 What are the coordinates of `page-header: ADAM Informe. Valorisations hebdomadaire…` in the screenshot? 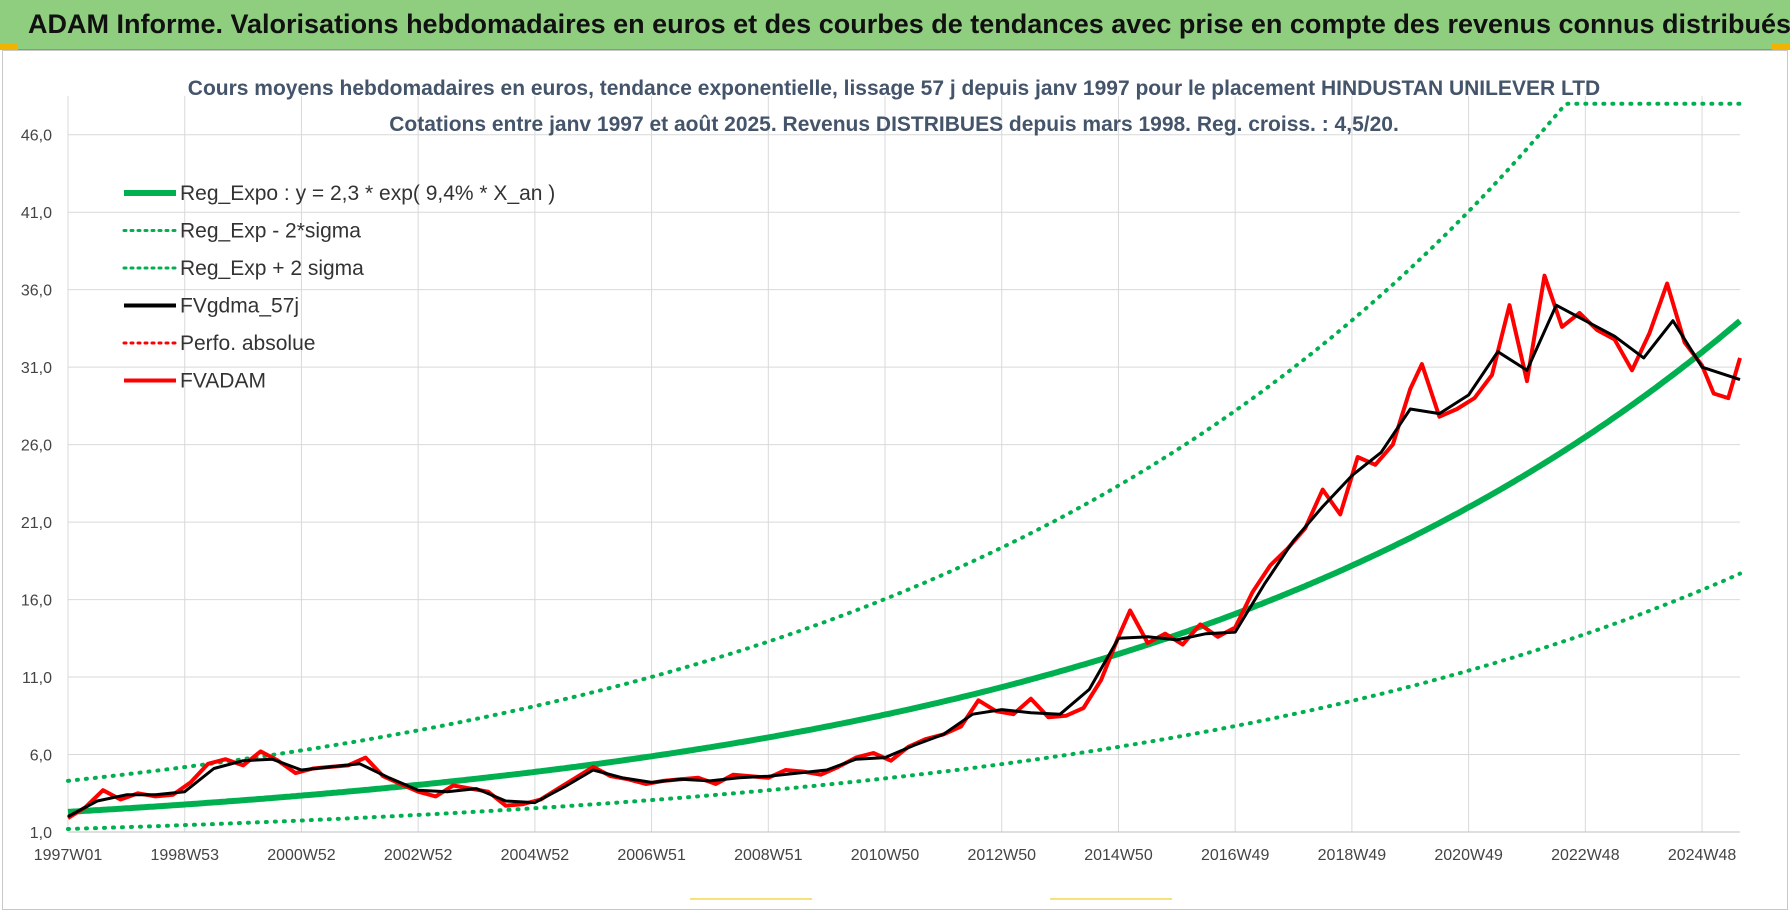 It's located at (895, 25).